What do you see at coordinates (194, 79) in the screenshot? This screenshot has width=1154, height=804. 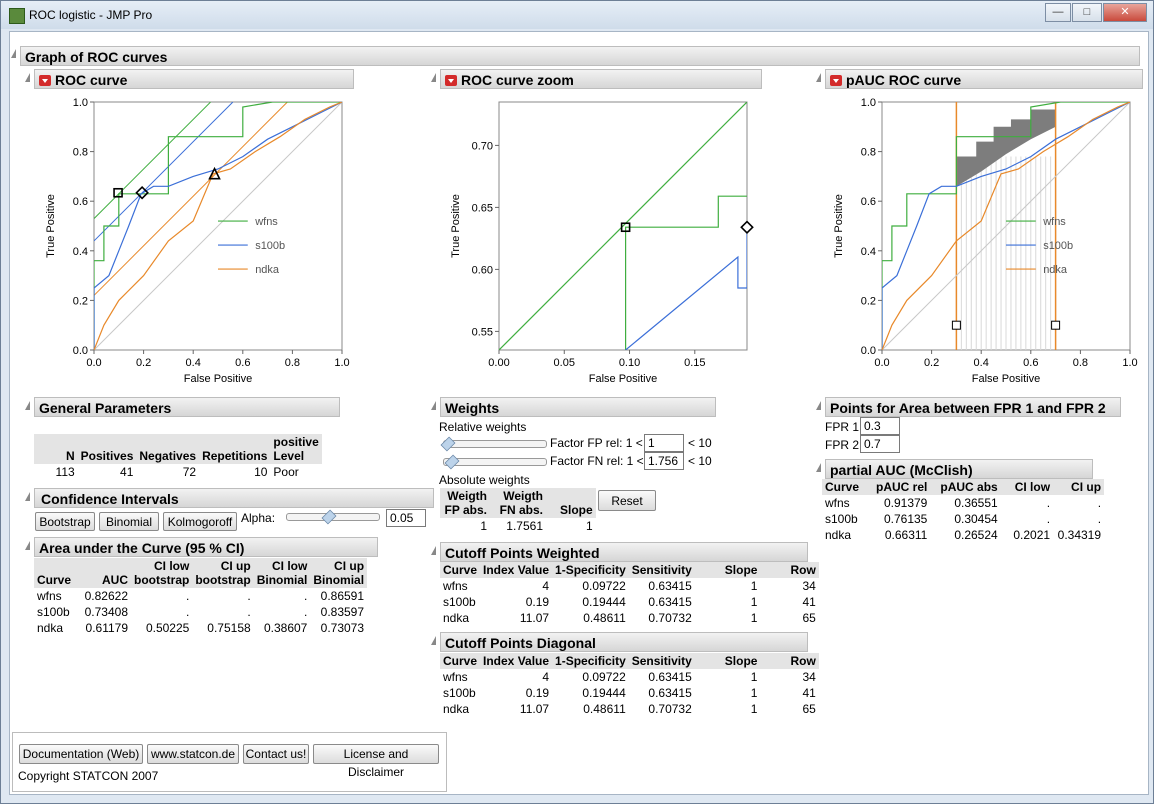 I see `roc-header: ROC curve` at bounding box center [194, 79].